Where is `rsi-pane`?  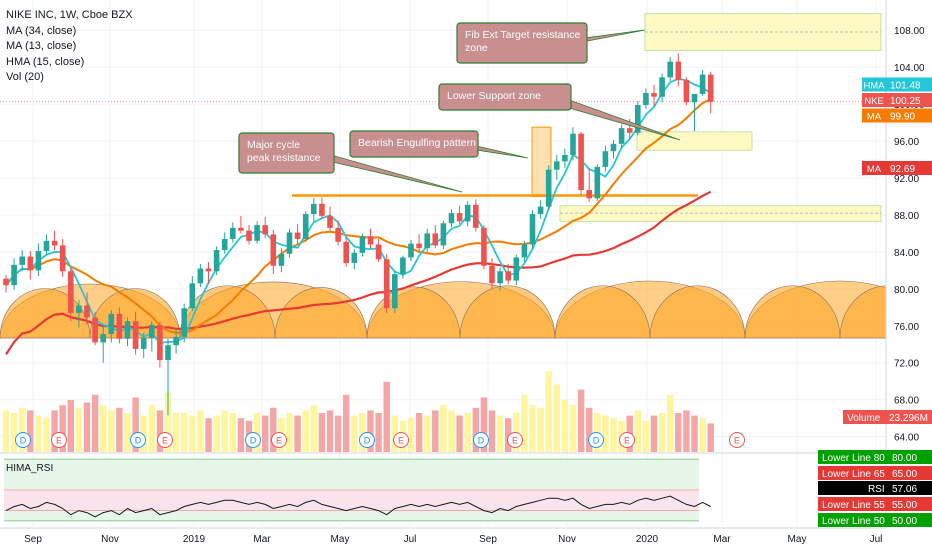
rsi-pane is located at coordinates (466, 490).